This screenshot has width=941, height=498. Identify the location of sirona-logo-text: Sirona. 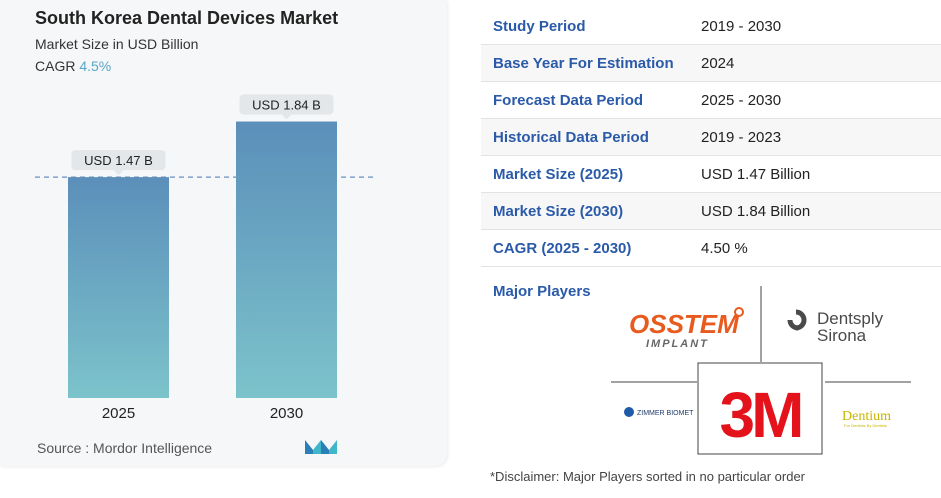
(842, 335).